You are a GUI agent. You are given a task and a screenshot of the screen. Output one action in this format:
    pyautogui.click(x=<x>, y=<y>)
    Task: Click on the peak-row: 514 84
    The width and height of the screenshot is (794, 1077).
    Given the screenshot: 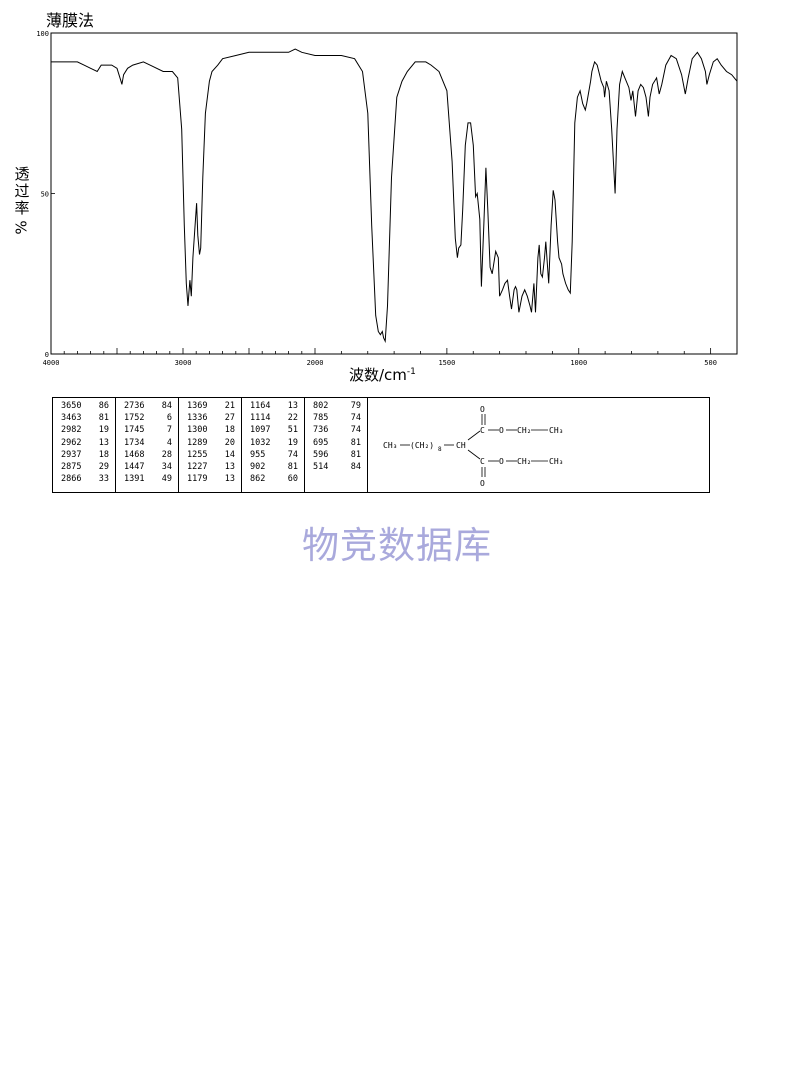 What is the action you would take?
    pyautogui.click(x=337, y=467)
    